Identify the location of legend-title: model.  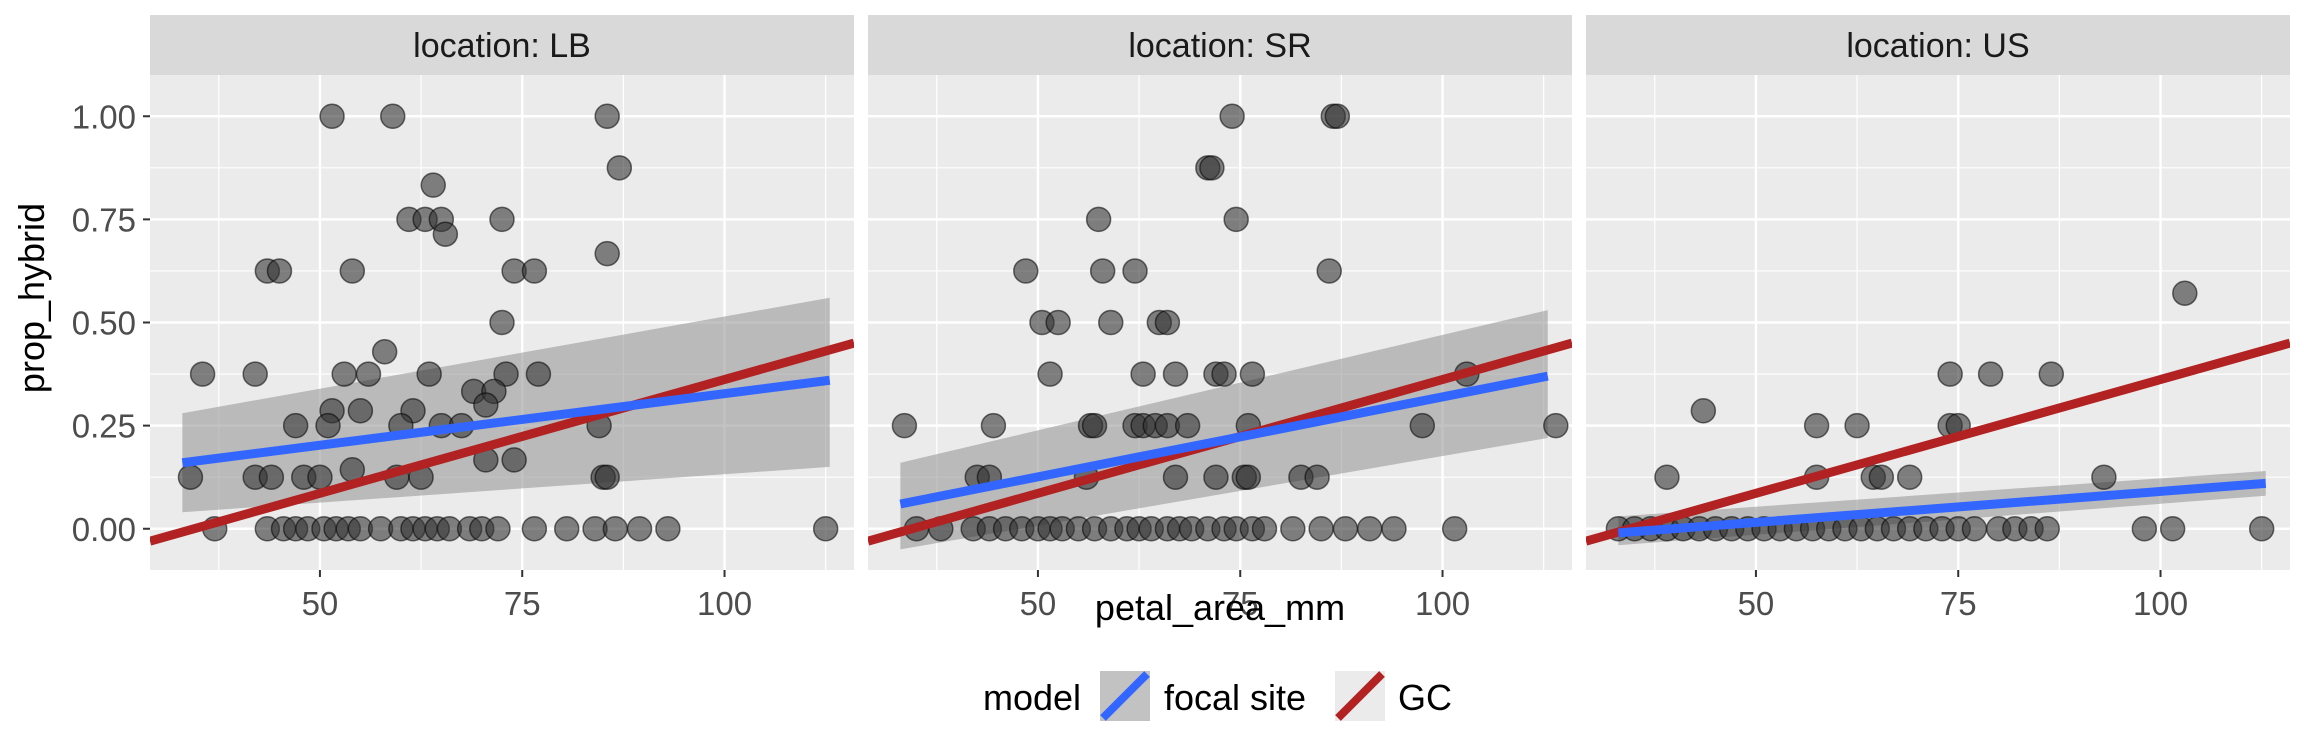
(1032, 697).